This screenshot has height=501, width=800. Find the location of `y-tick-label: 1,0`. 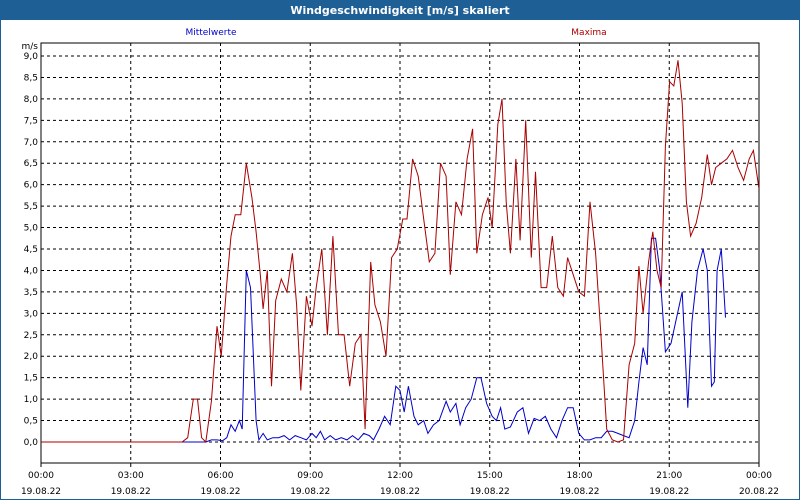

y-tick-label: 1,0 is located at coordinates (31, 400).